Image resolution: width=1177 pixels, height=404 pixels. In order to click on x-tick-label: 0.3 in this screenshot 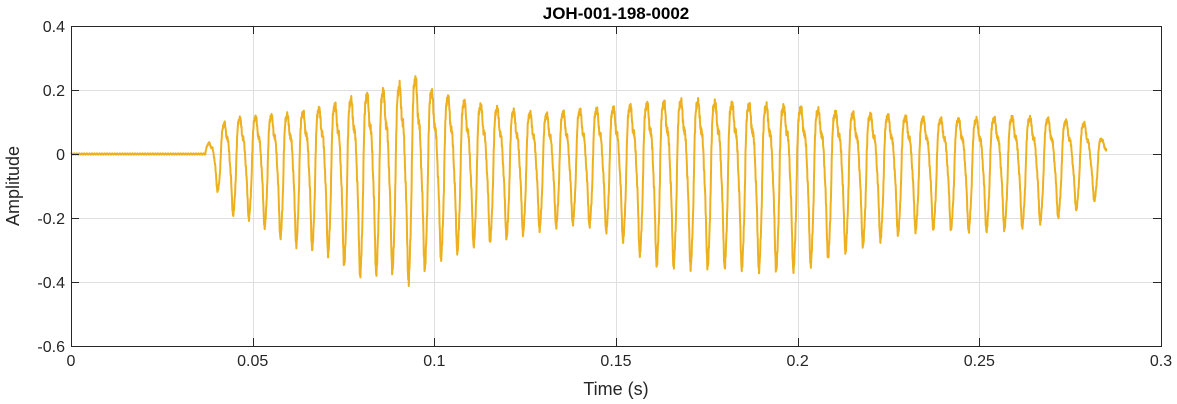, I will do `click(1161, 361)`.